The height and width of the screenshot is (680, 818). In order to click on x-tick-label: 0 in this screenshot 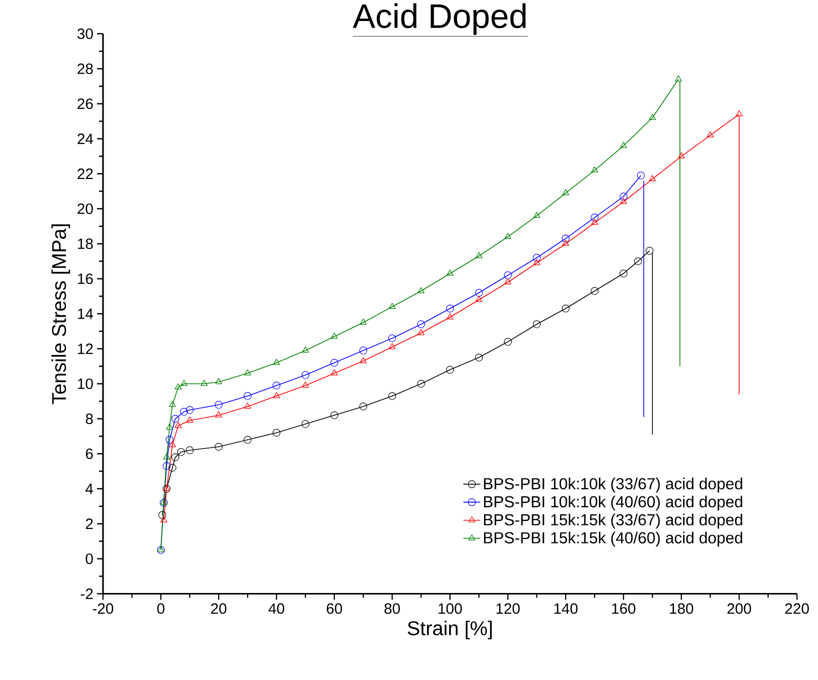, I will do `click(160, 608)`.